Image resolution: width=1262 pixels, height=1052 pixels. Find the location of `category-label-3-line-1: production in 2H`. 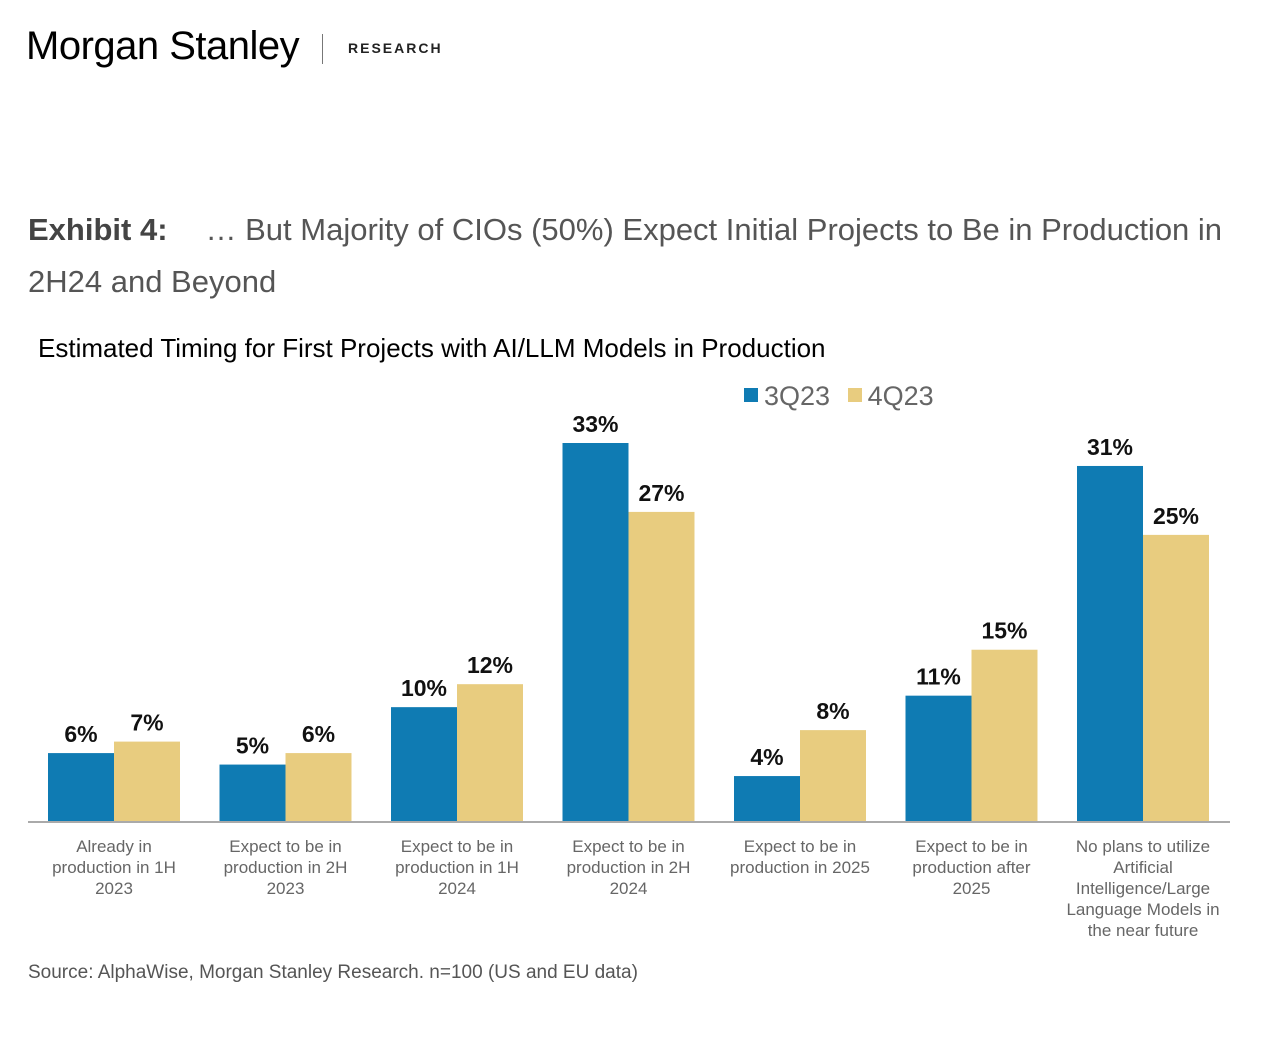

category-label-3-line-1: production in 2H is located at coordinates (629, 867).